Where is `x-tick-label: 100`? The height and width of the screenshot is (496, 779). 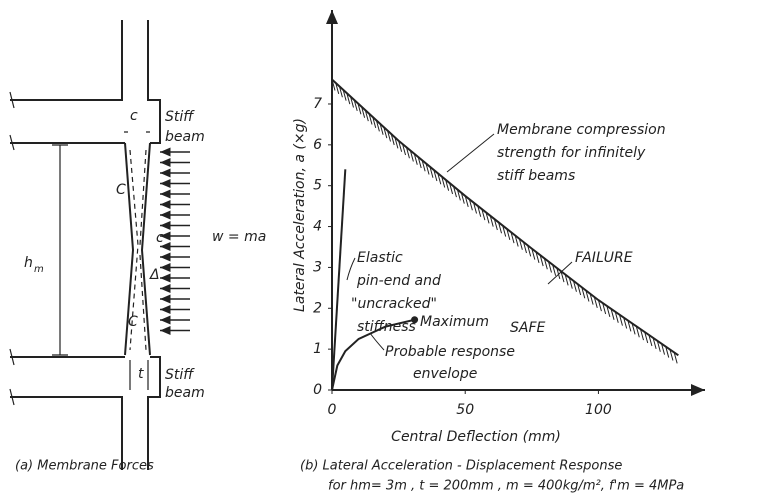 x-tick-label: 100 is located at coordinates (598, 410).